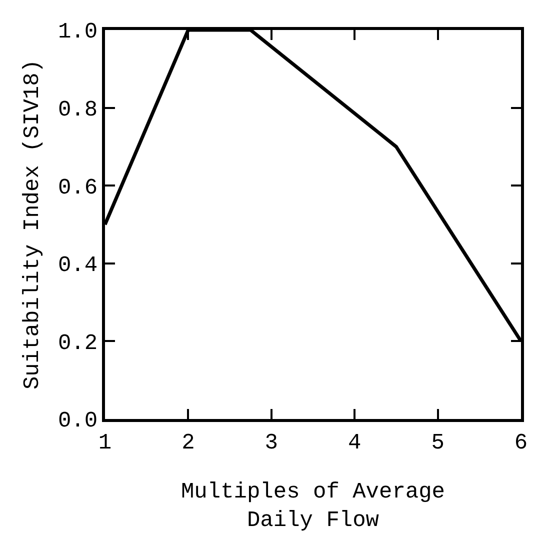 This screenshot has height=554, width=543. I want to click on x-tick-label: 1, so click(105, 443).